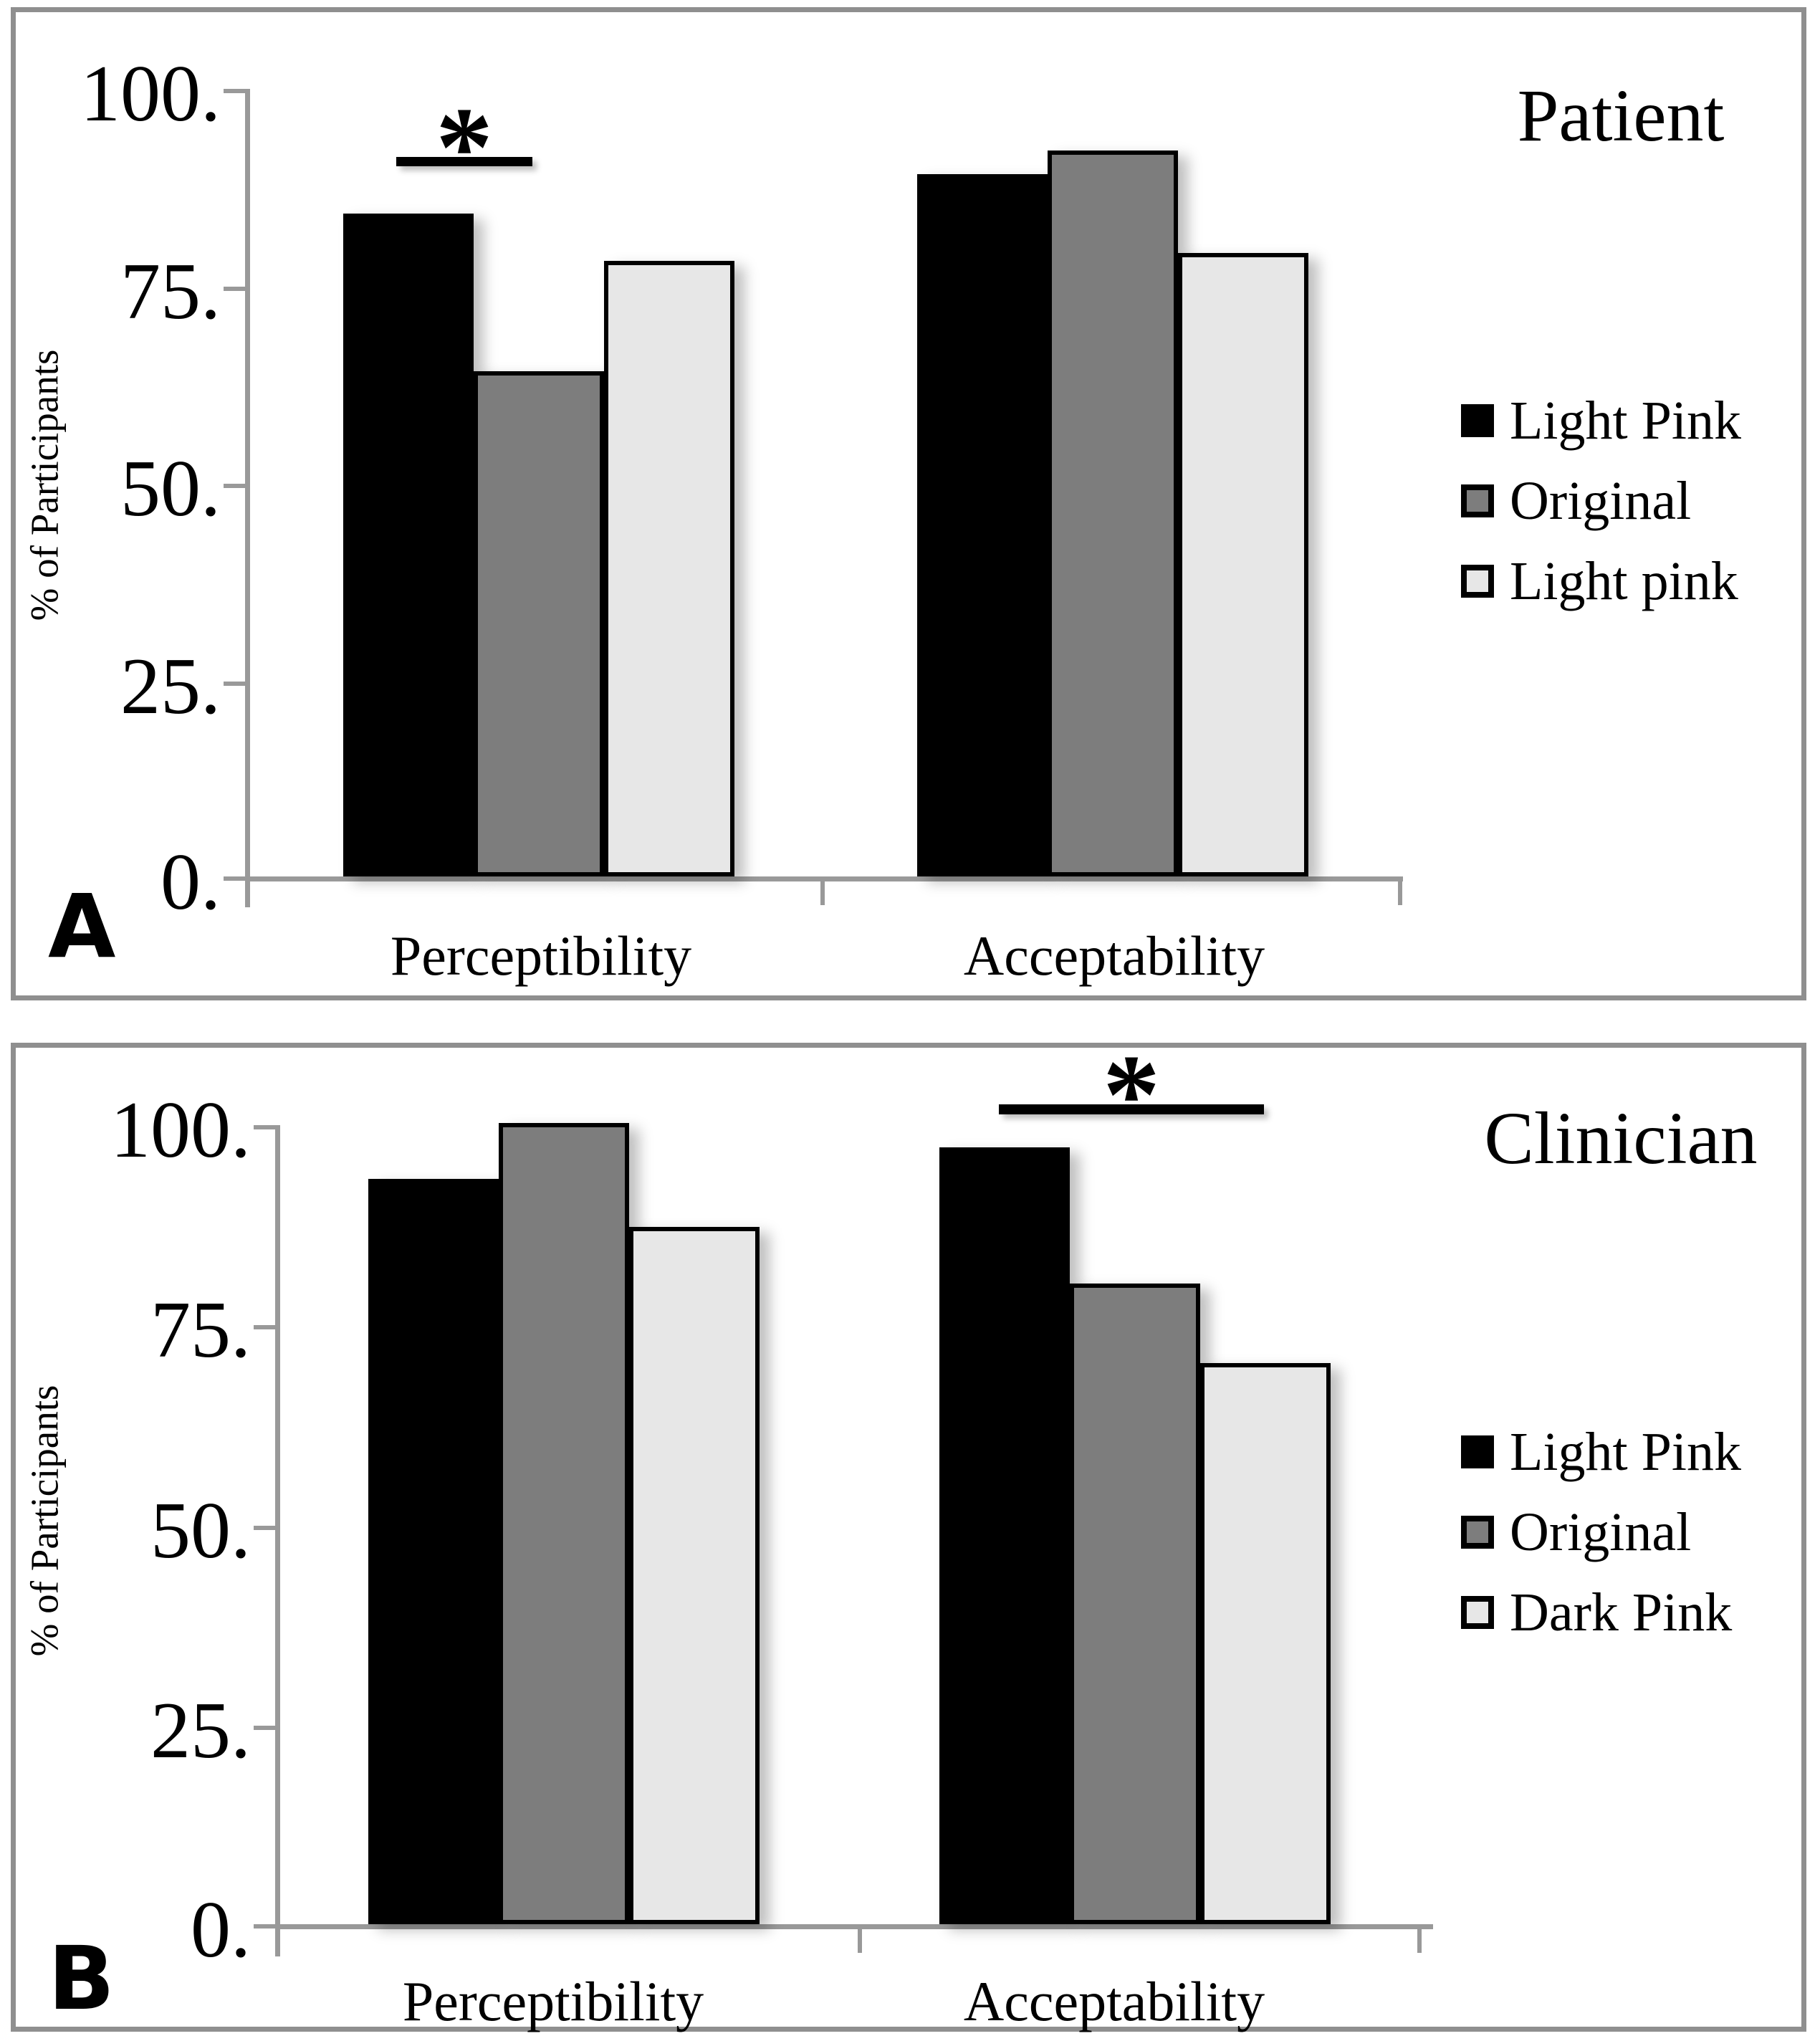 This screenshot has height=2036, width=1820. What do you see at coordinates (1265, 1643) in the screenshot?
I see `bar-b-acceptability-dark-pink` at bounding box center [1265, 1643].